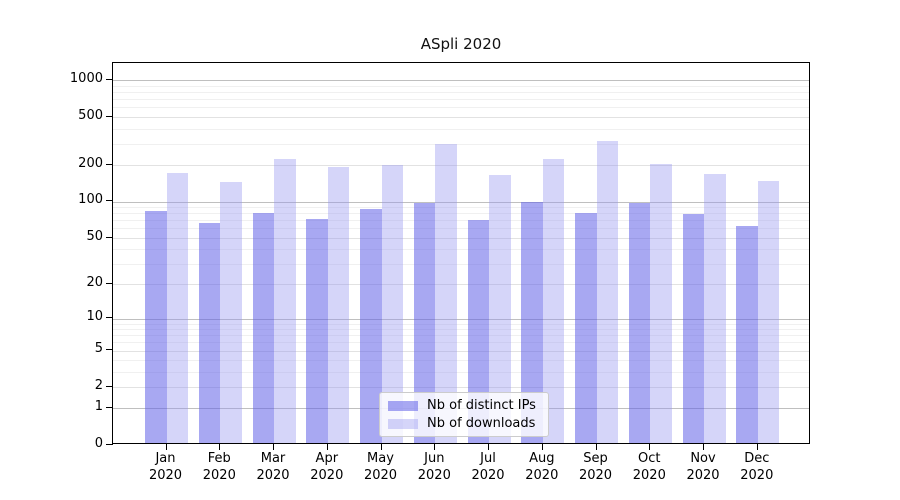 This screenshot has height=500, width=900. I want to click on x-tick-mark-nov, so click(703, 447).